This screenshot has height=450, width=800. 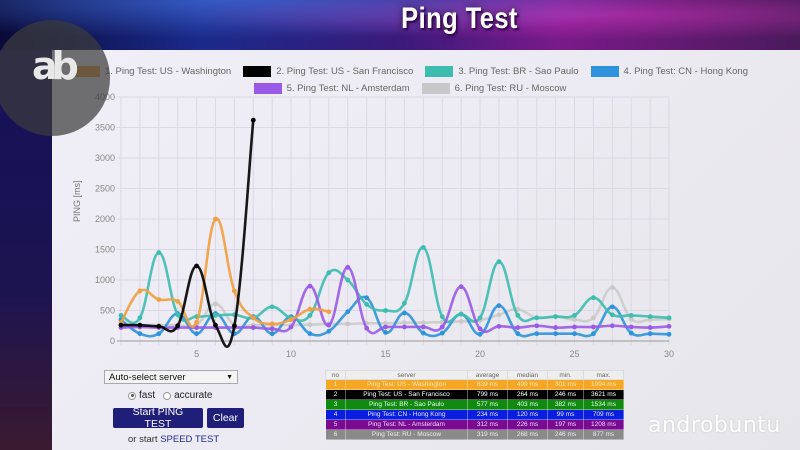 What do you see at coordinates (190, 439) in the screenshot?
I see `speed-test-link: SPEED TEST` at bounding box center [190, 439].